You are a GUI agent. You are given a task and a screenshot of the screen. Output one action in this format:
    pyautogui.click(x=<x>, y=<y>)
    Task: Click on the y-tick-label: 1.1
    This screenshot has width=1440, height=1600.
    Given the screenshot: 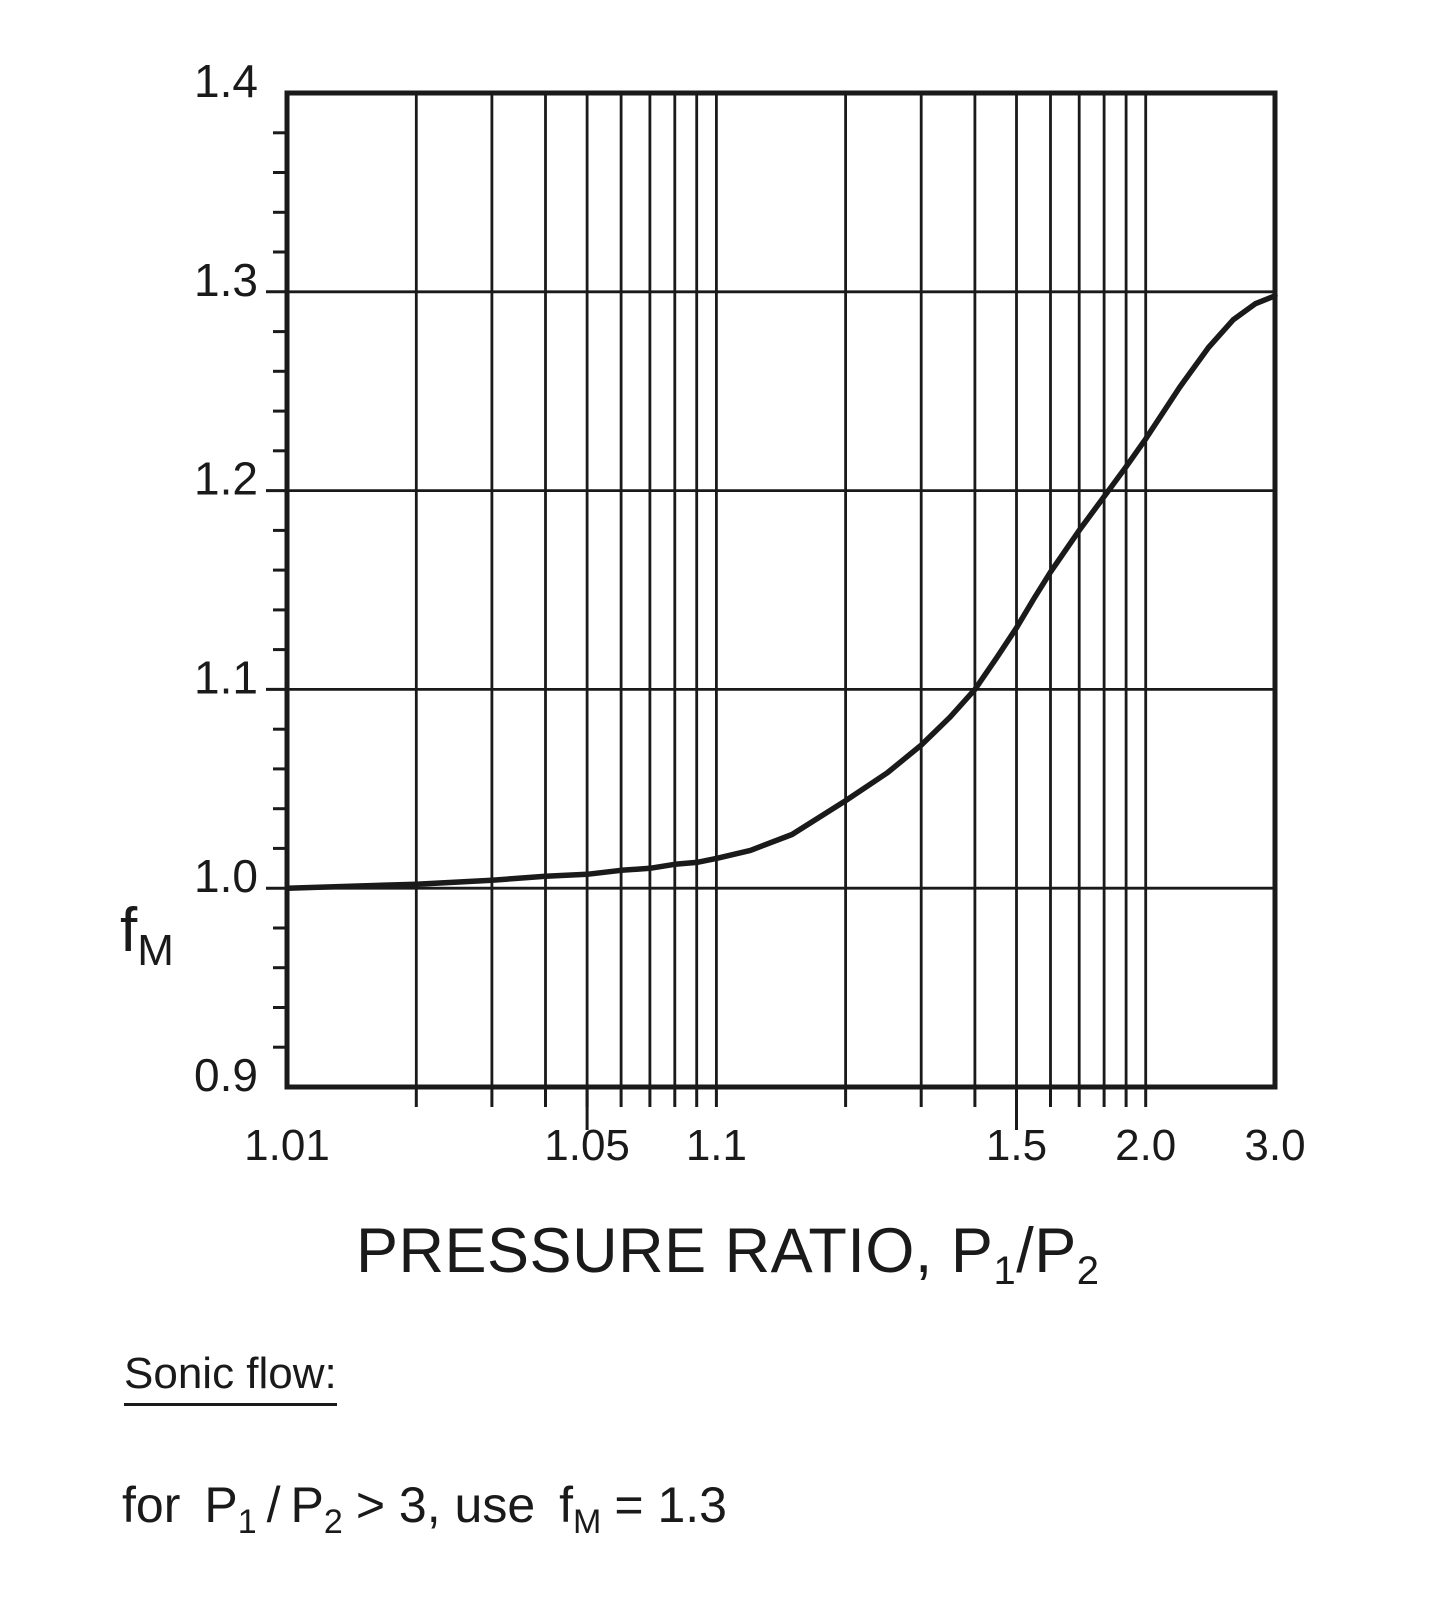 What is the action you would take?
    pyautogui.click(x=226, y=677)
    